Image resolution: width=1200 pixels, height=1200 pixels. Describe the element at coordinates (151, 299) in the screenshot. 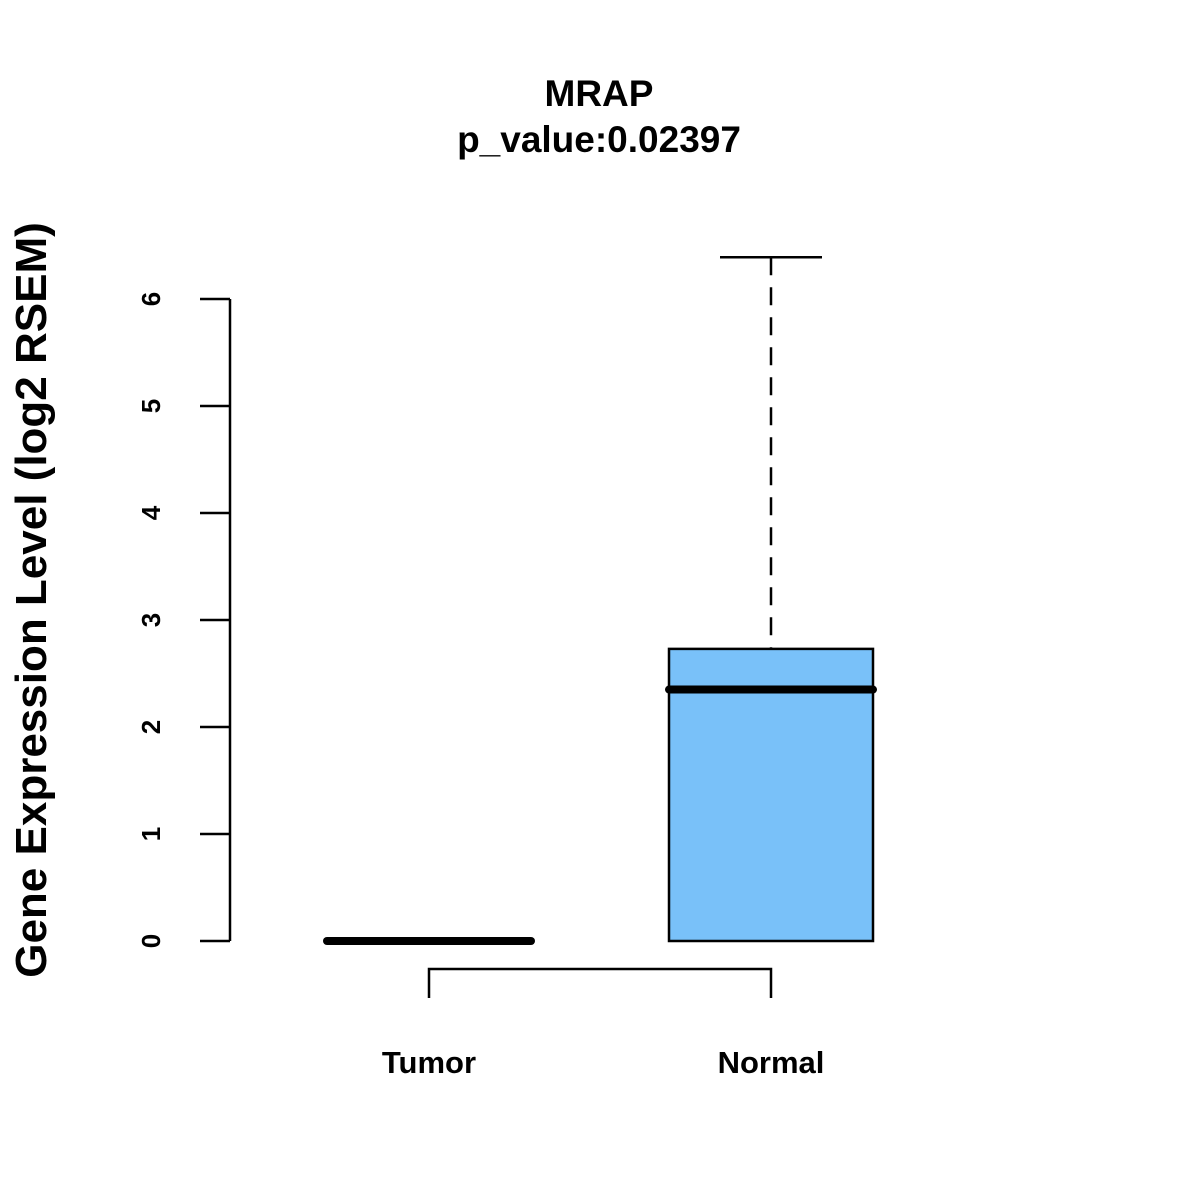

I see `y-tick-label: 6` at that location.